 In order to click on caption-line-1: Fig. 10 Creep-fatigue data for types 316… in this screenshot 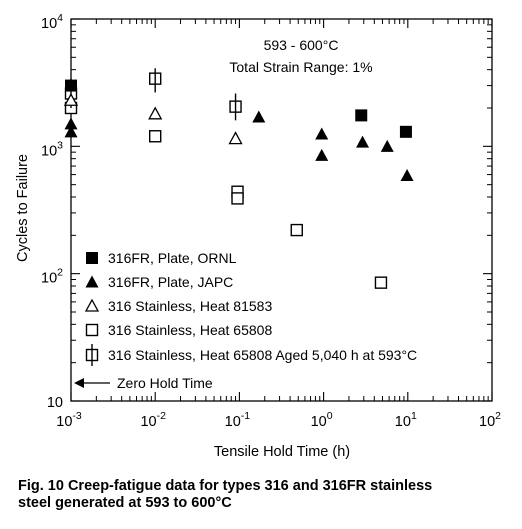, I will do `click(225, 486)`.